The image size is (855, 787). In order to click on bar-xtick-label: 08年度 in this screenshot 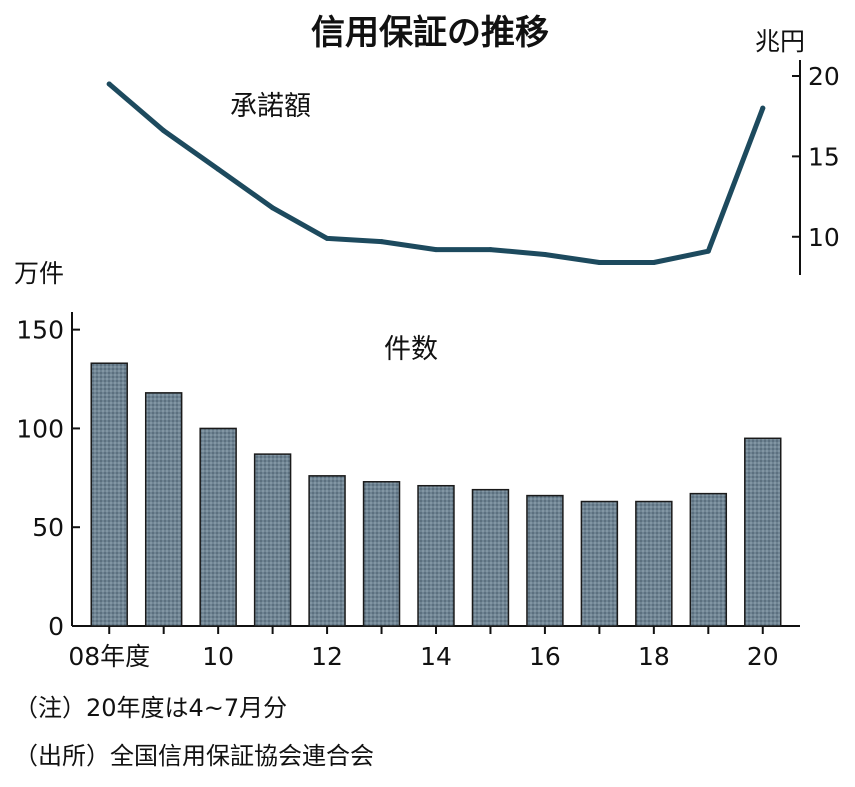, I will do `click(109, 656)`.